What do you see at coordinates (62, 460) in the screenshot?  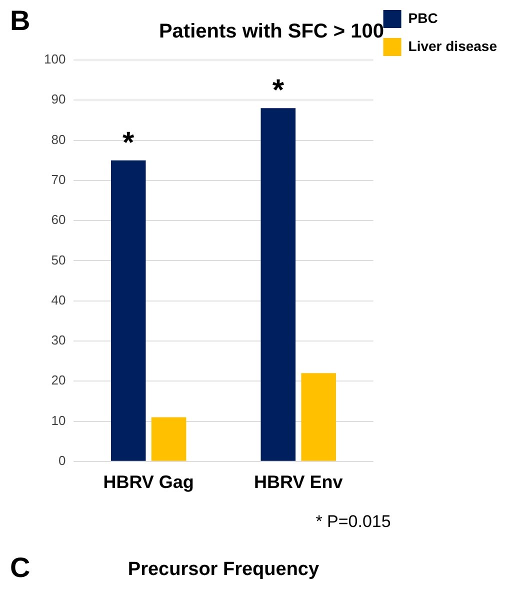 I see `y-tick-label: 0` at bounding box center [62, 460].